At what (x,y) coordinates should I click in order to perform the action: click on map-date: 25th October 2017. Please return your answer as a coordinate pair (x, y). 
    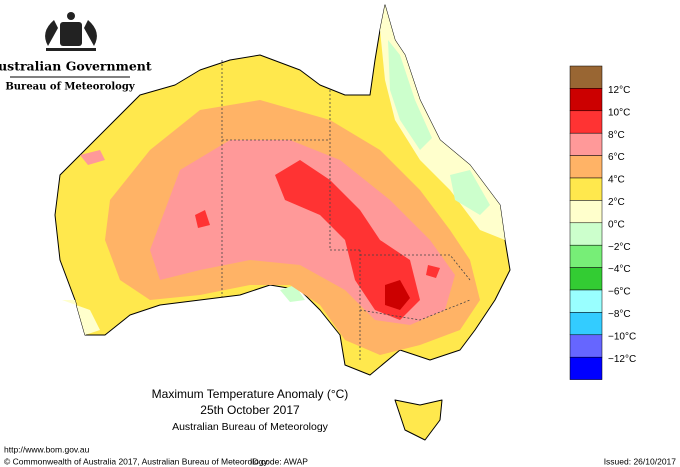
    Looking at the image, I should click on (250, 410).